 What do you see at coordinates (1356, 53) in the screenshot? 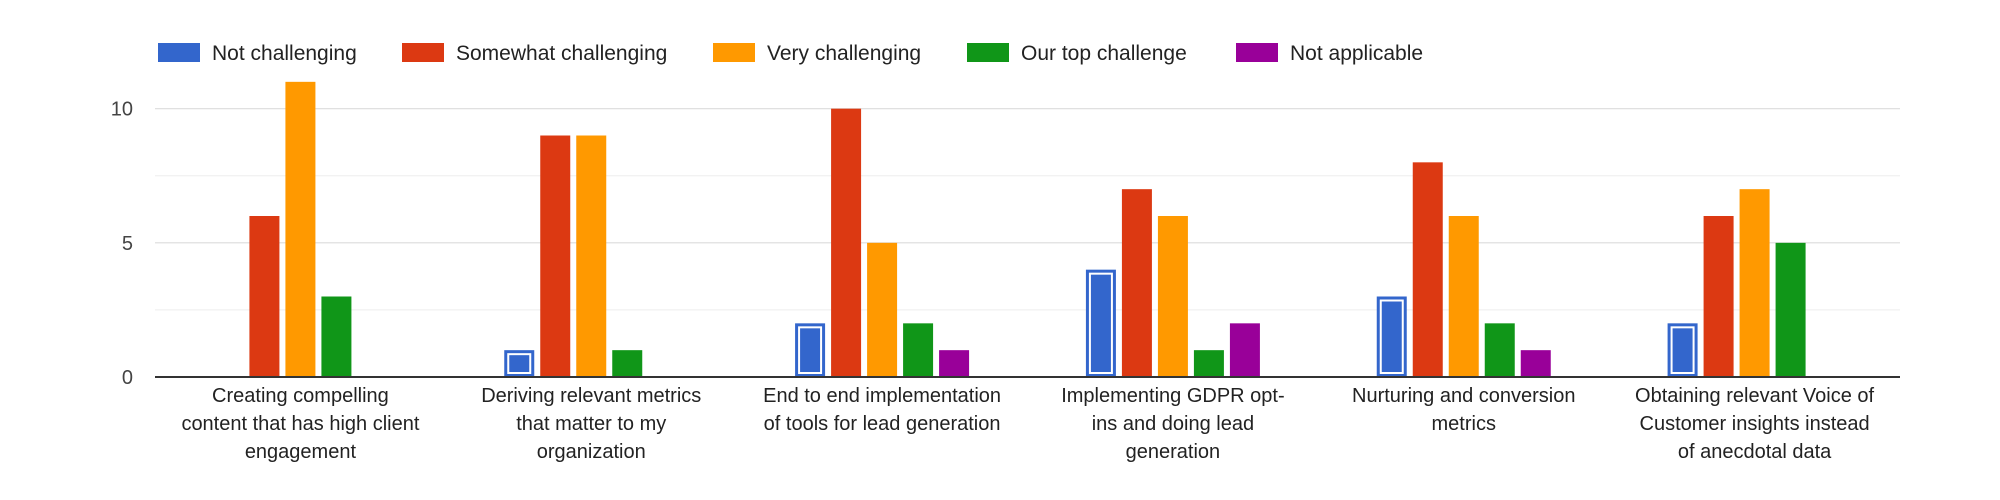
I see `legend-label: Not applicable` at bounding box center [1356, 53].